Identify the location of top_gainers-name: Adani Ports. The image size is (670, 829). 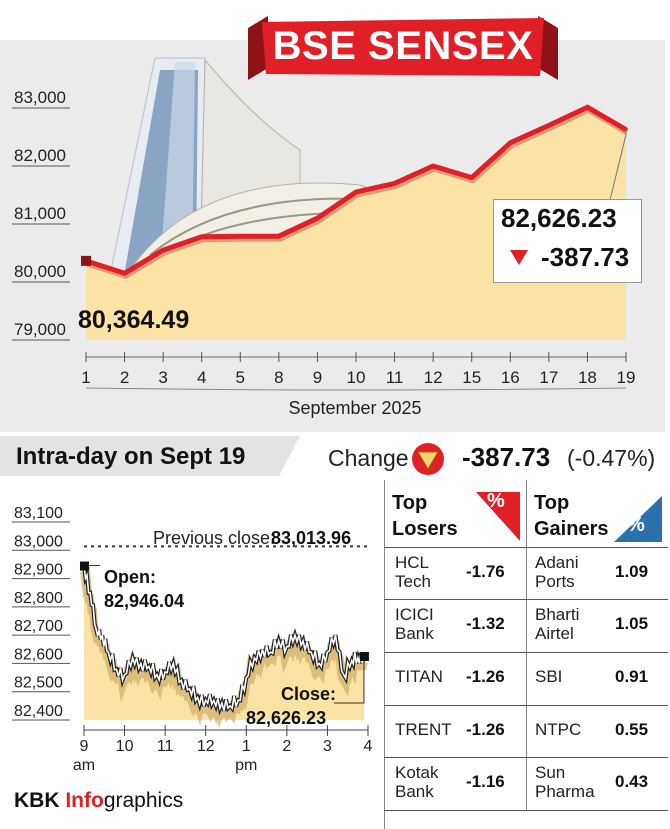
(557, 572).